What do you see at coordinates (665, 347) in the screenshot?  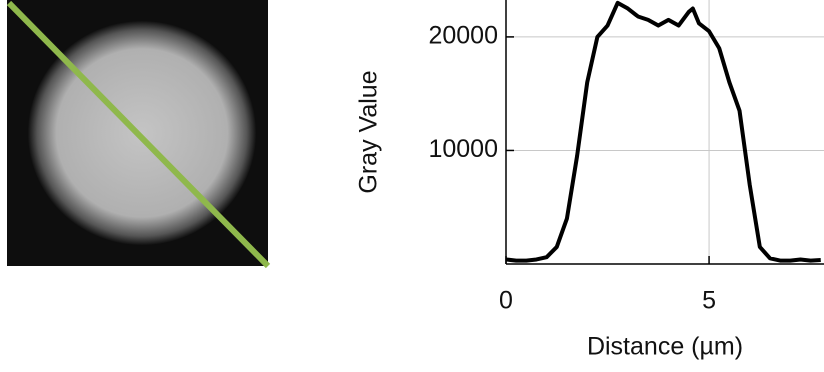 I see `x-axis-label: Distance (µm)` at bounding box center [665, 347].